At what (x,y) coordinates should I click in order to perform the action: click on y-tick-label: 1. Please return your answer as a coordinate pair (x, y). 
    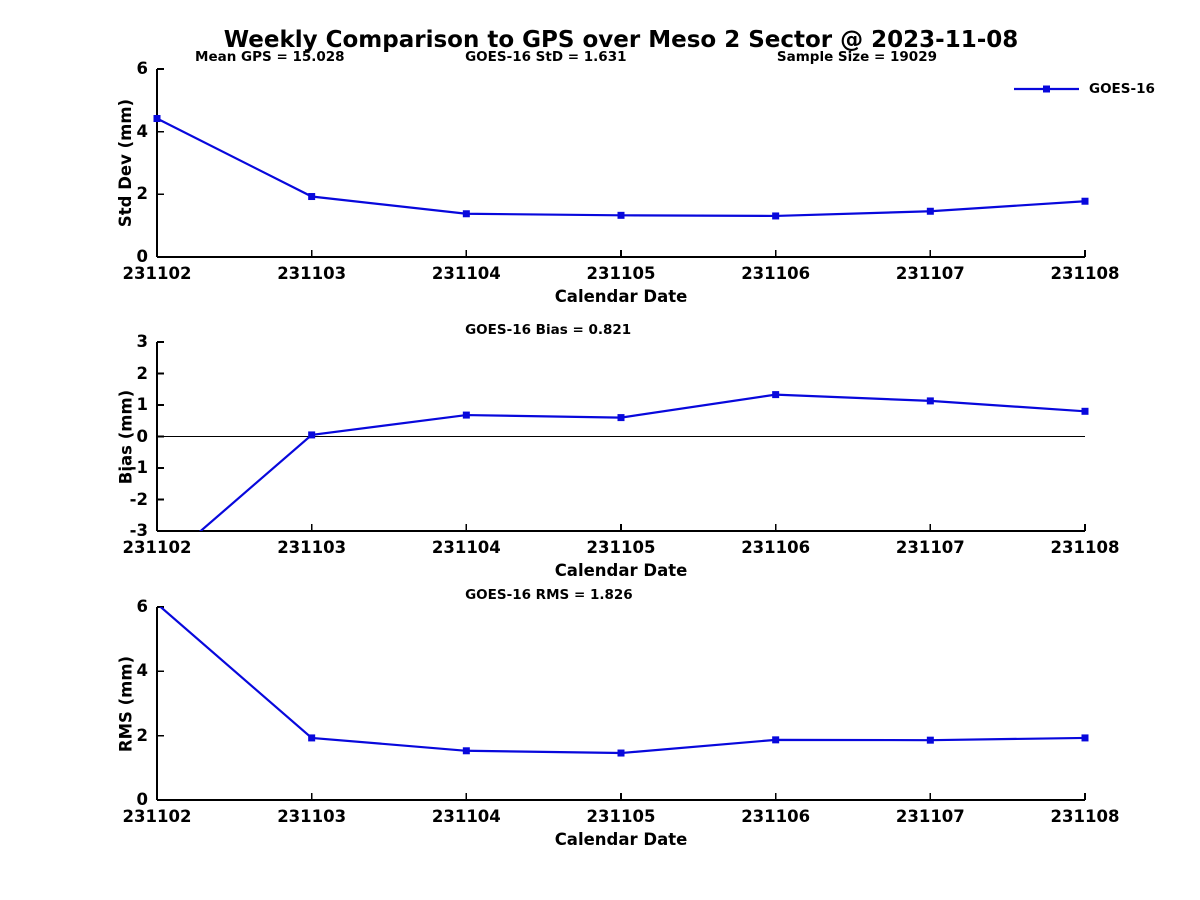
    Looking at the image, I should click on (142, 404).